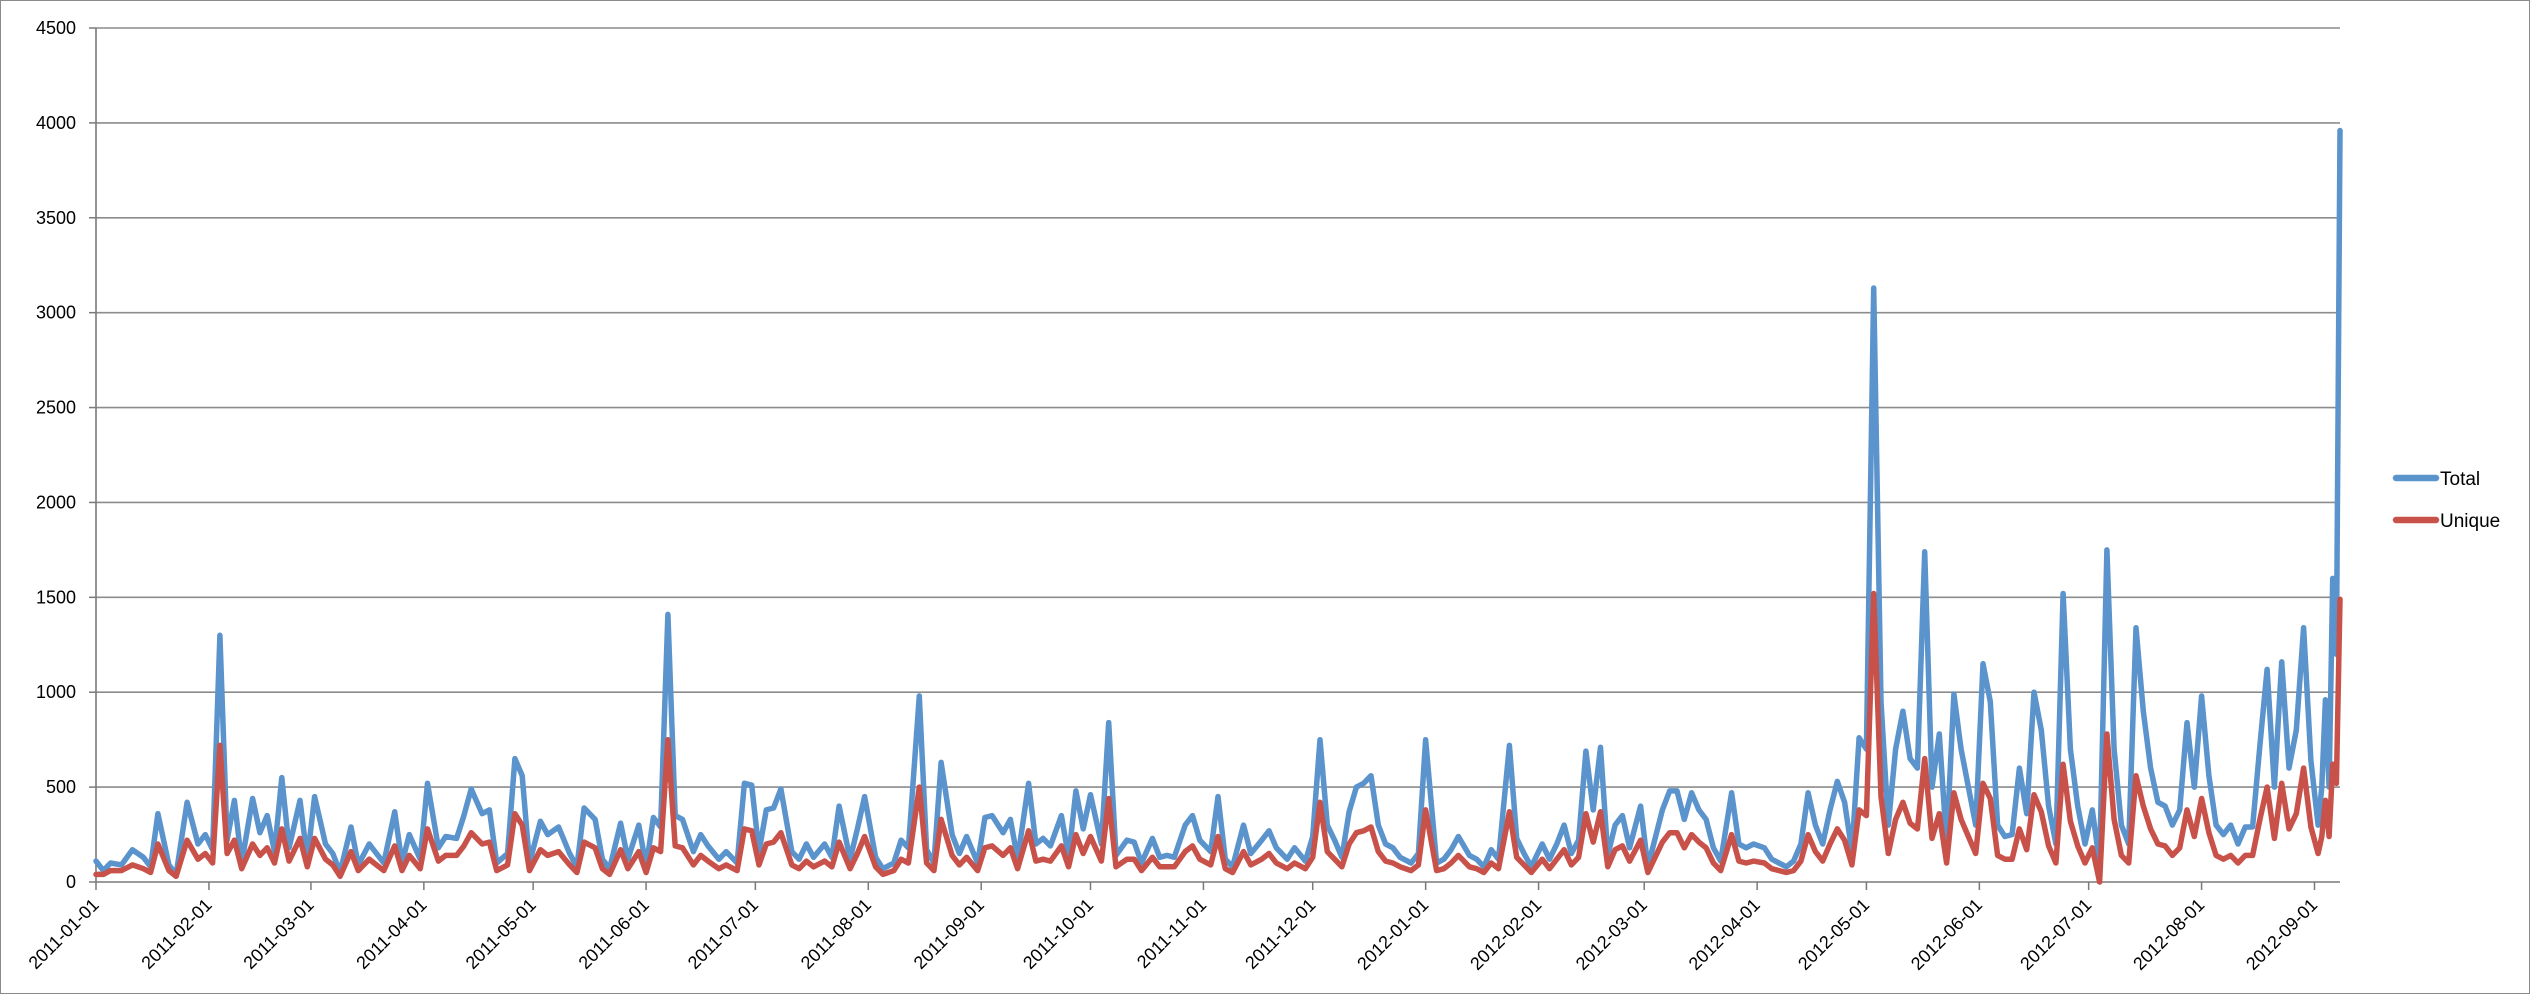 The height and width of the screenshot is (996, 2532). I want to click on x-tick-label: 2012-07-01, so click(2055, 934).